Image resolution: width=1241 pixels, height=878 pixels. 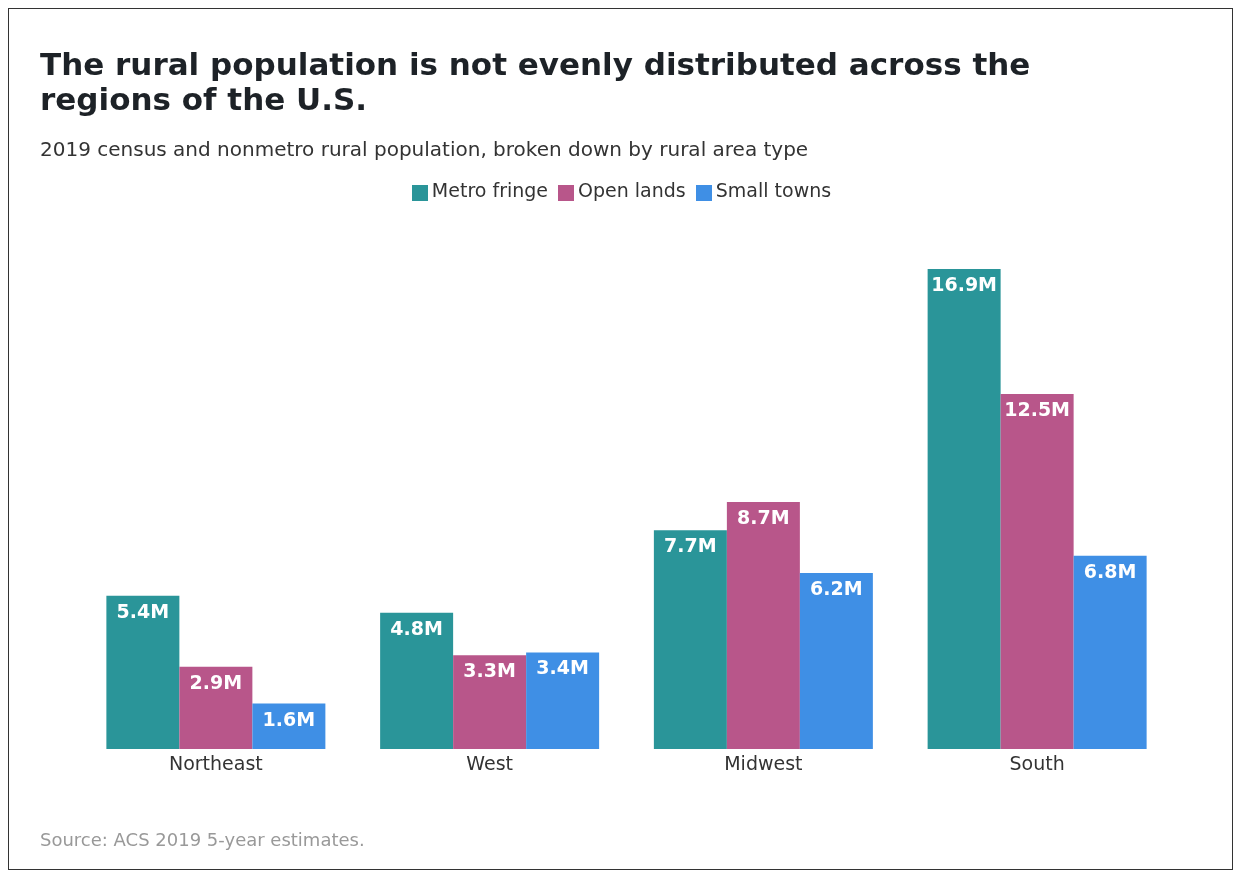 I want to click on chart-title: The rural population is not evenly distributed across the regions of the U.S., so click(x=536, y=81).